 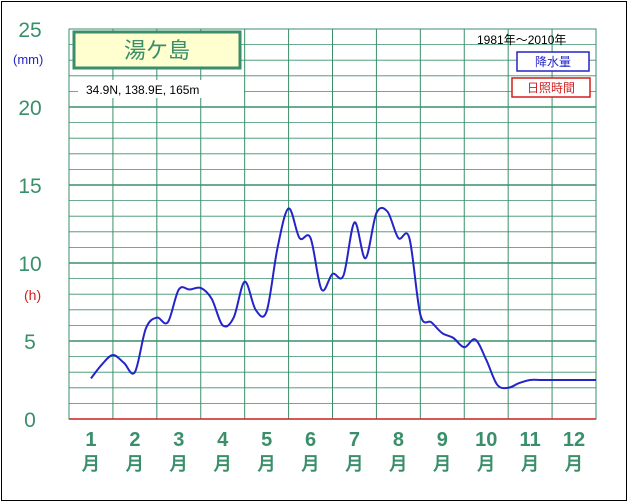 I want to click on month-label: 11, so click(x=530, y=440).